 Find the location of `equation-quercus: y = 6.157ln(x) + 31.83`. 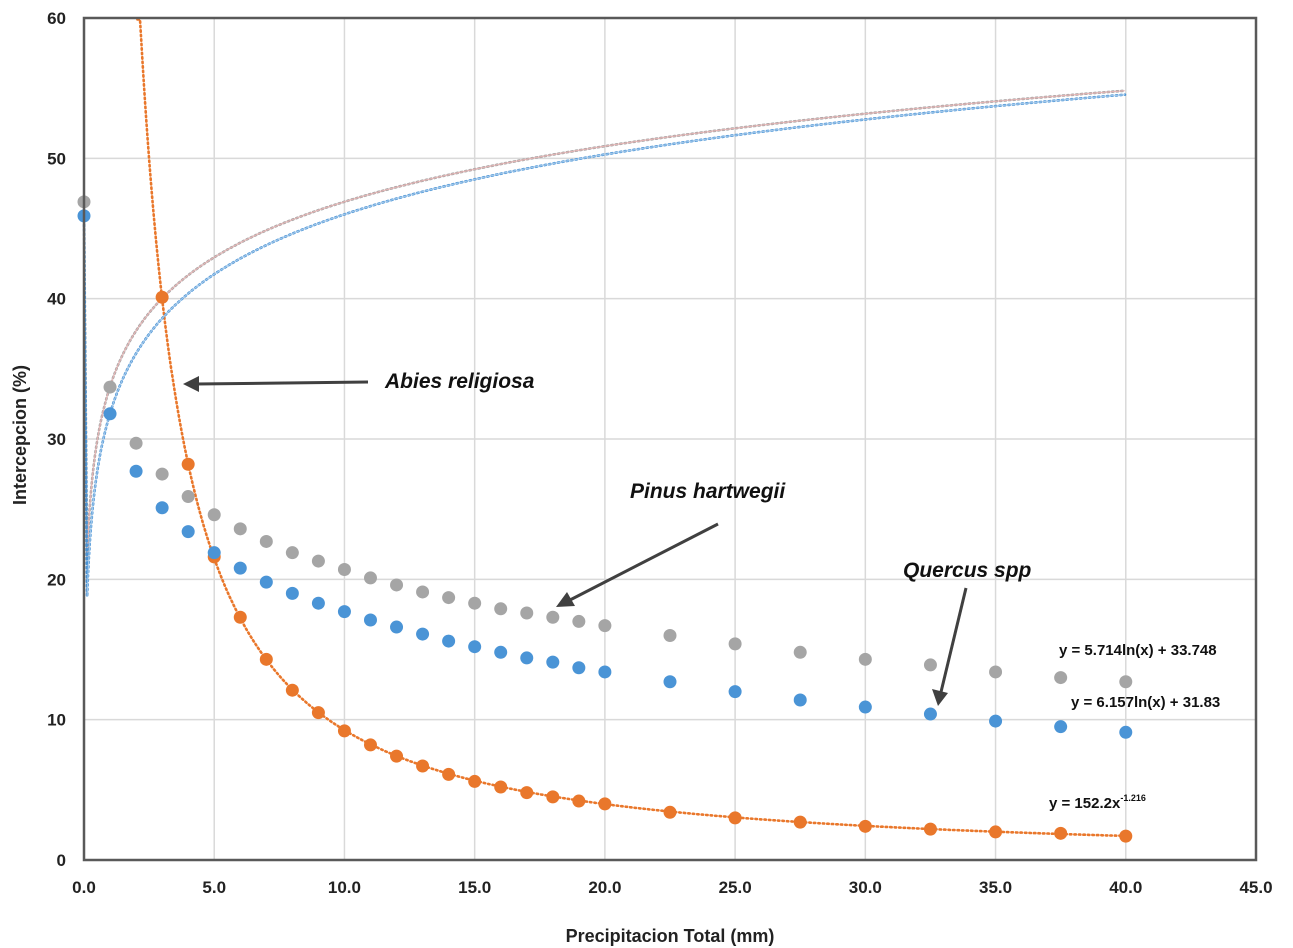

equation-quercus: y = 6.157ln(x) + 31.83 is located at coordinates (1145, 702).